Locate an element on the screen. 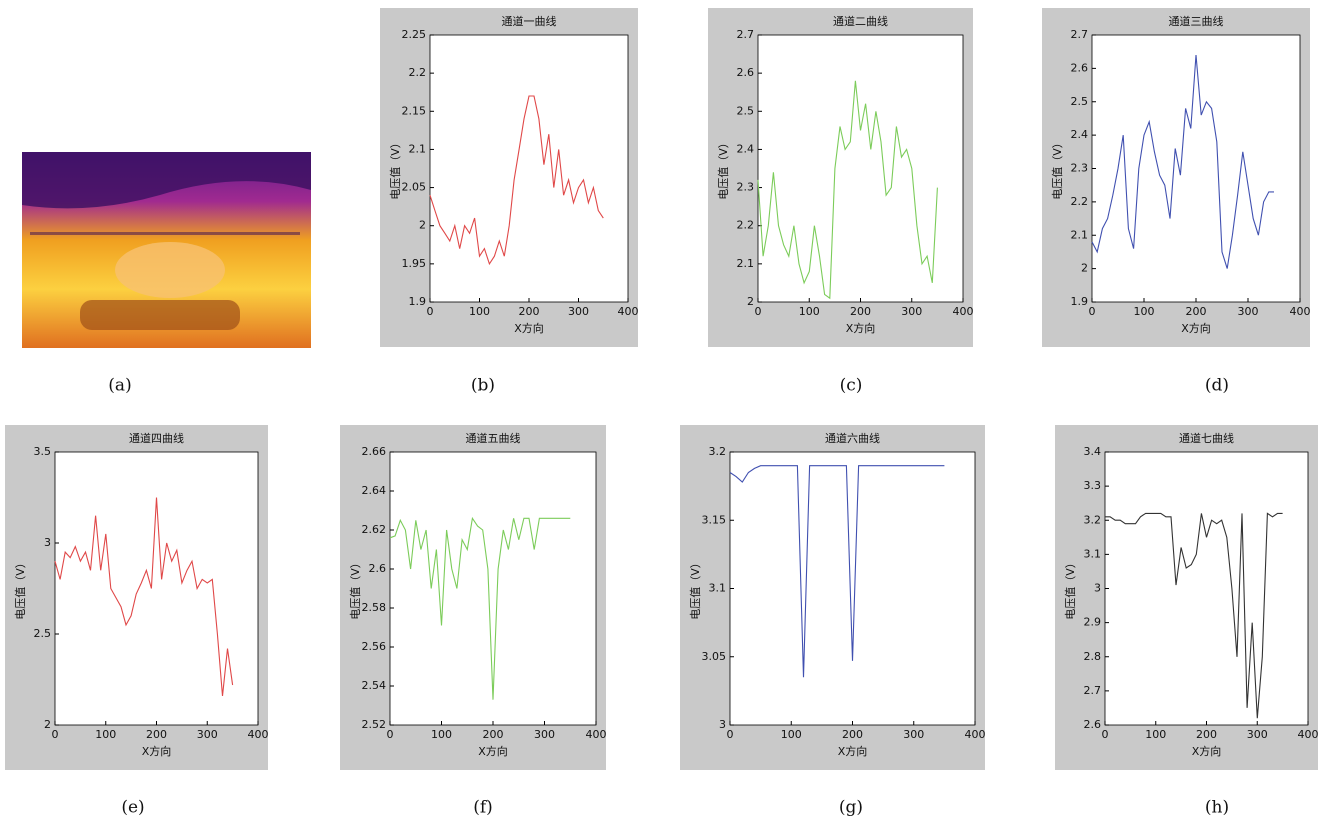 The image size is (1330, 827). y-tick-label: 2.15 is located at coordinates (414, 110).